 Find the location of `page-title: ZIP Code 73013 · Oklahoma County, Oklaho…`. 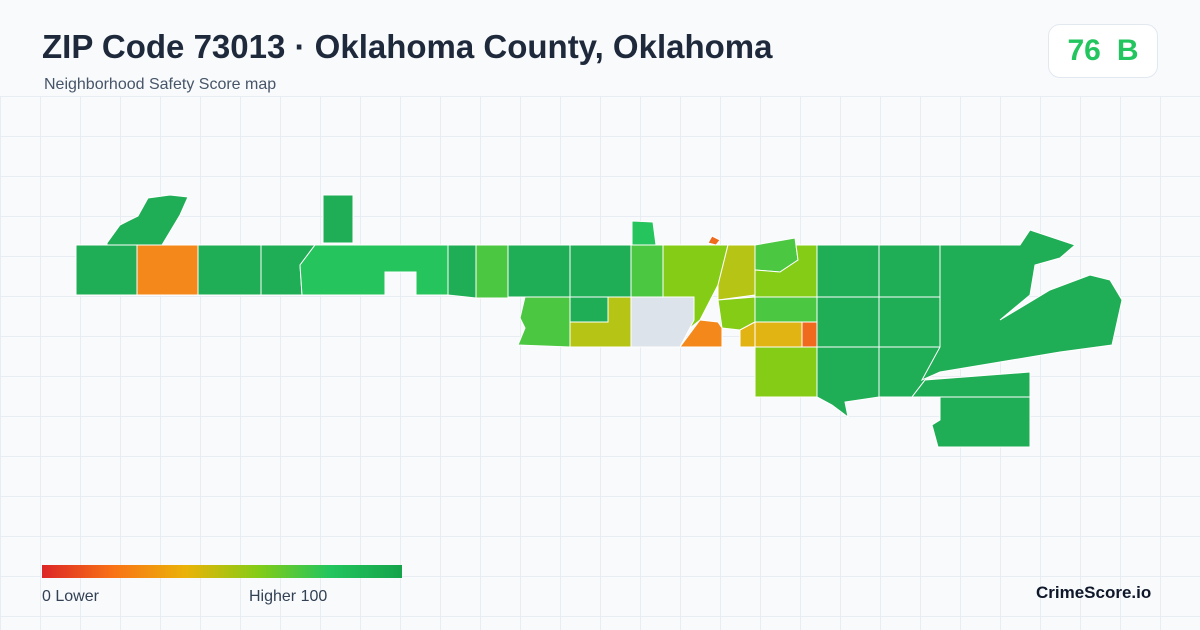

page-title: ZIP Code 73013 · Oklahoma County, Oklaho… is located at coordinates (407, 46).